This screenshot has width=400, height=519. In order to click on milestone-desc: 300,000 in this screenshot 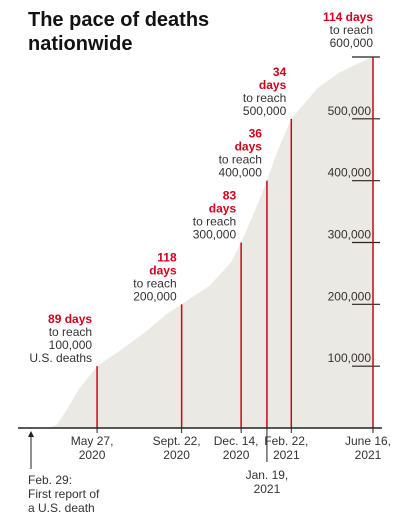, I will do `click(215, 235)`.